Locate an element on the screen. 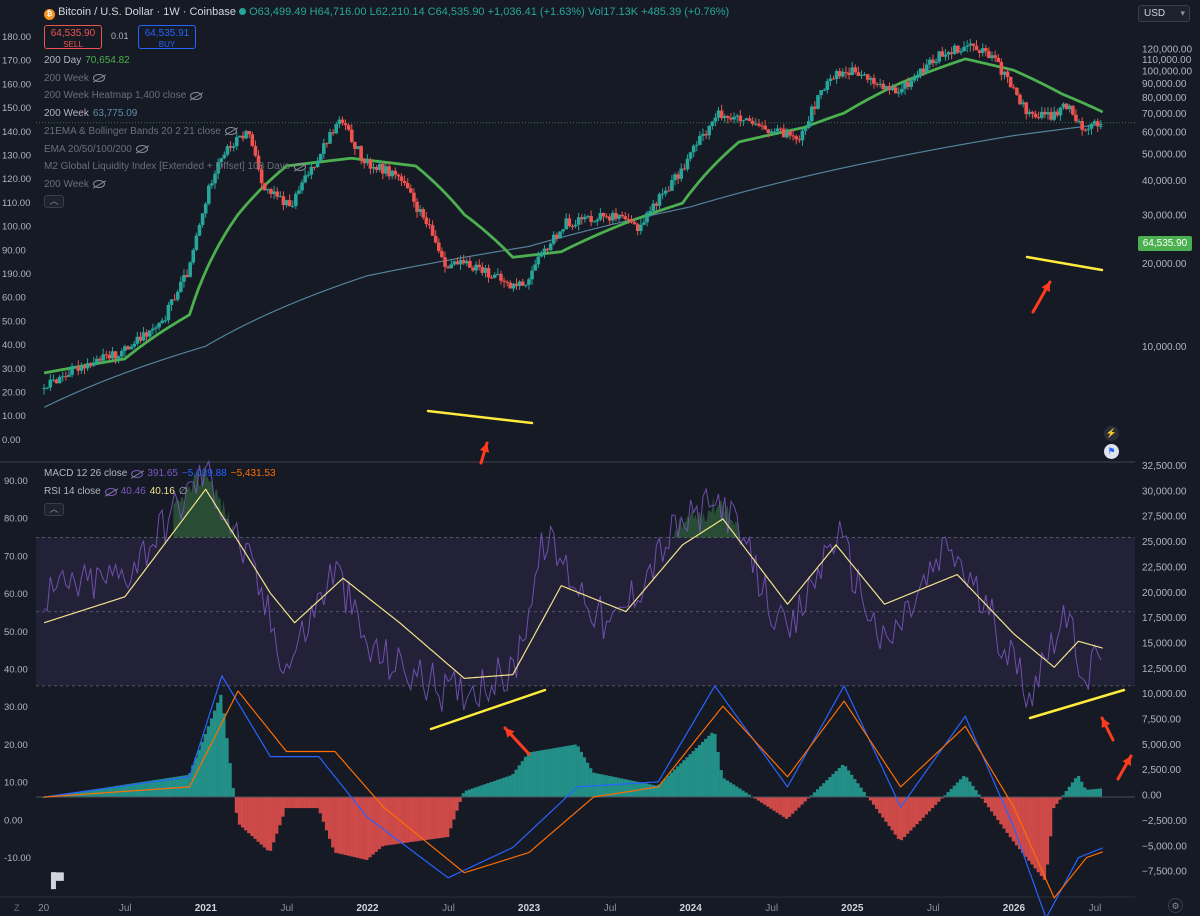  price-axis-label: 90,000.00 is located at coordinates (1164, 84).